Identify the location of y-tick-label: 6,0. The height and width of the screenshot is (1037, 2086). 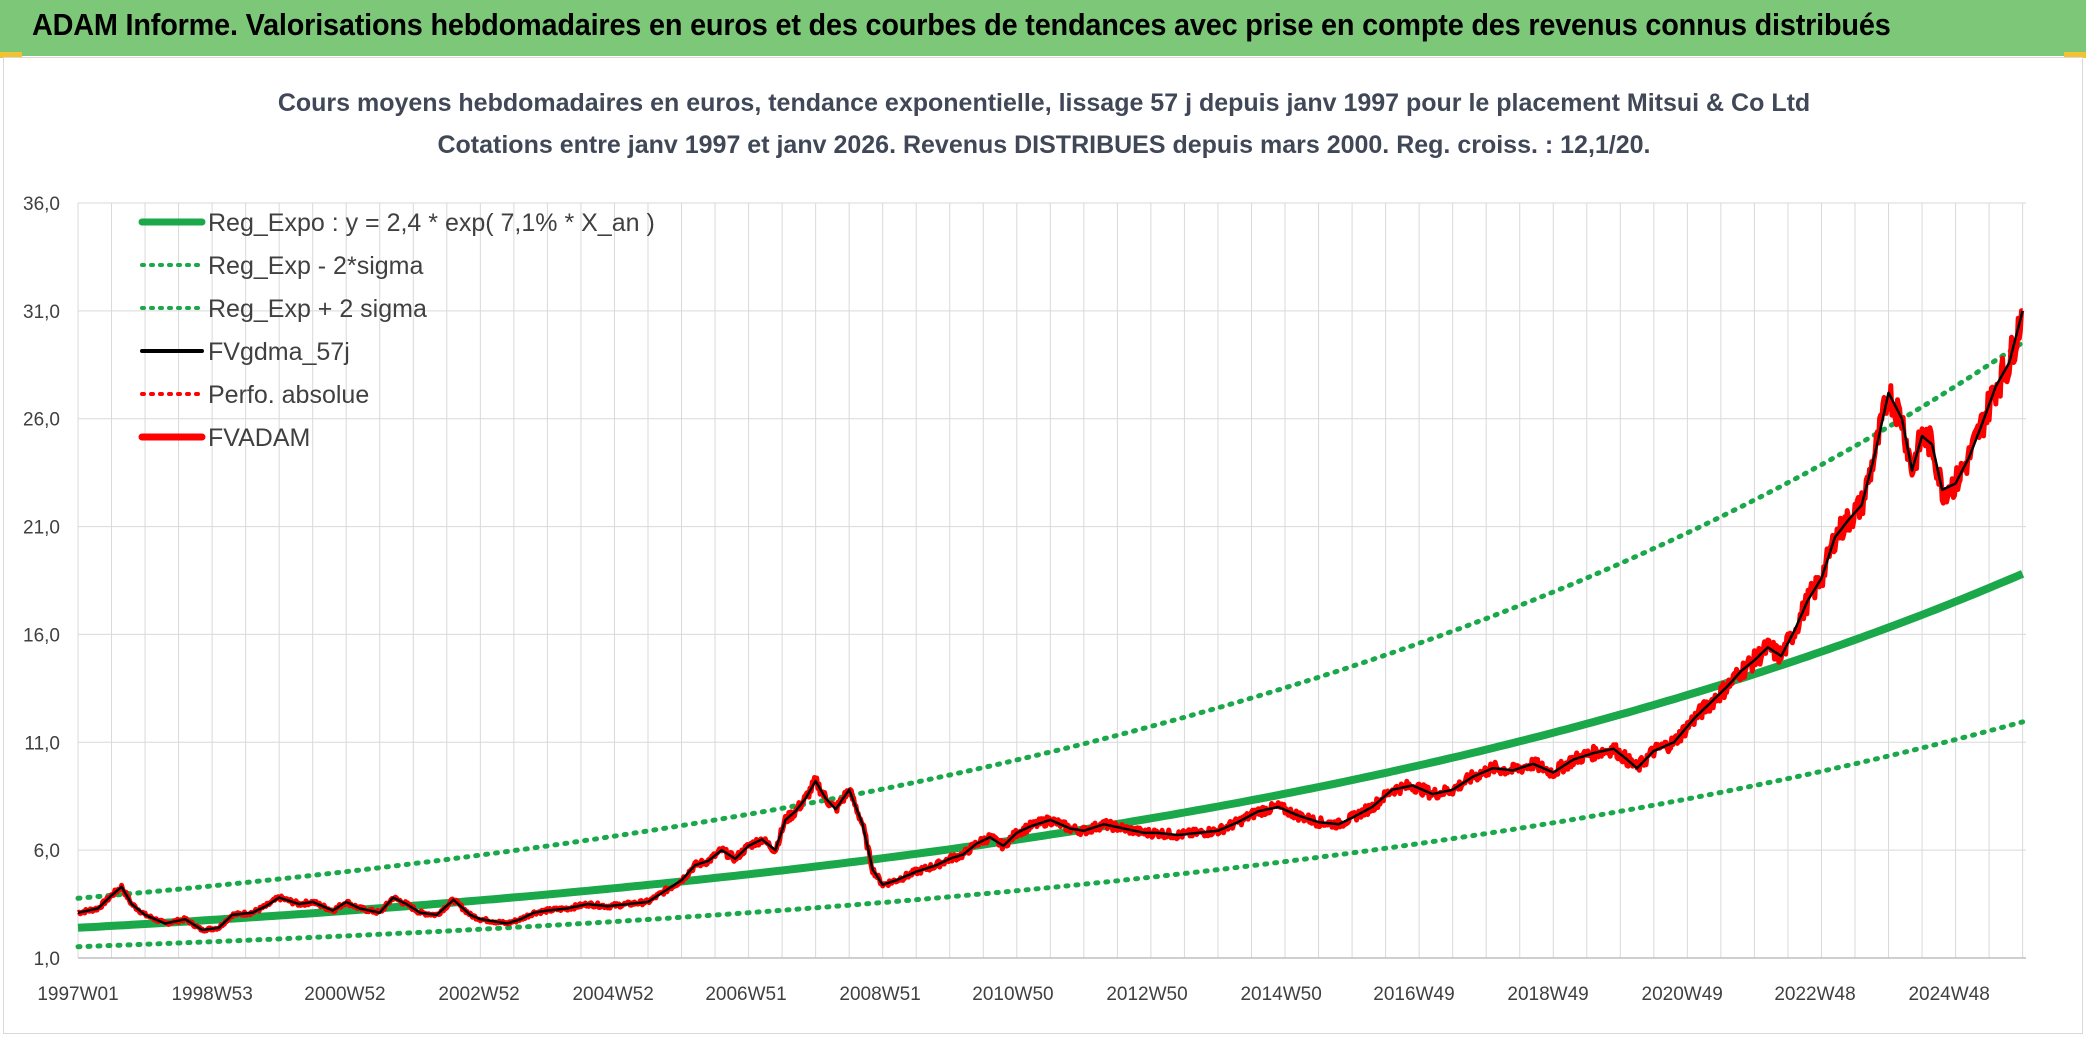
(47, 851).